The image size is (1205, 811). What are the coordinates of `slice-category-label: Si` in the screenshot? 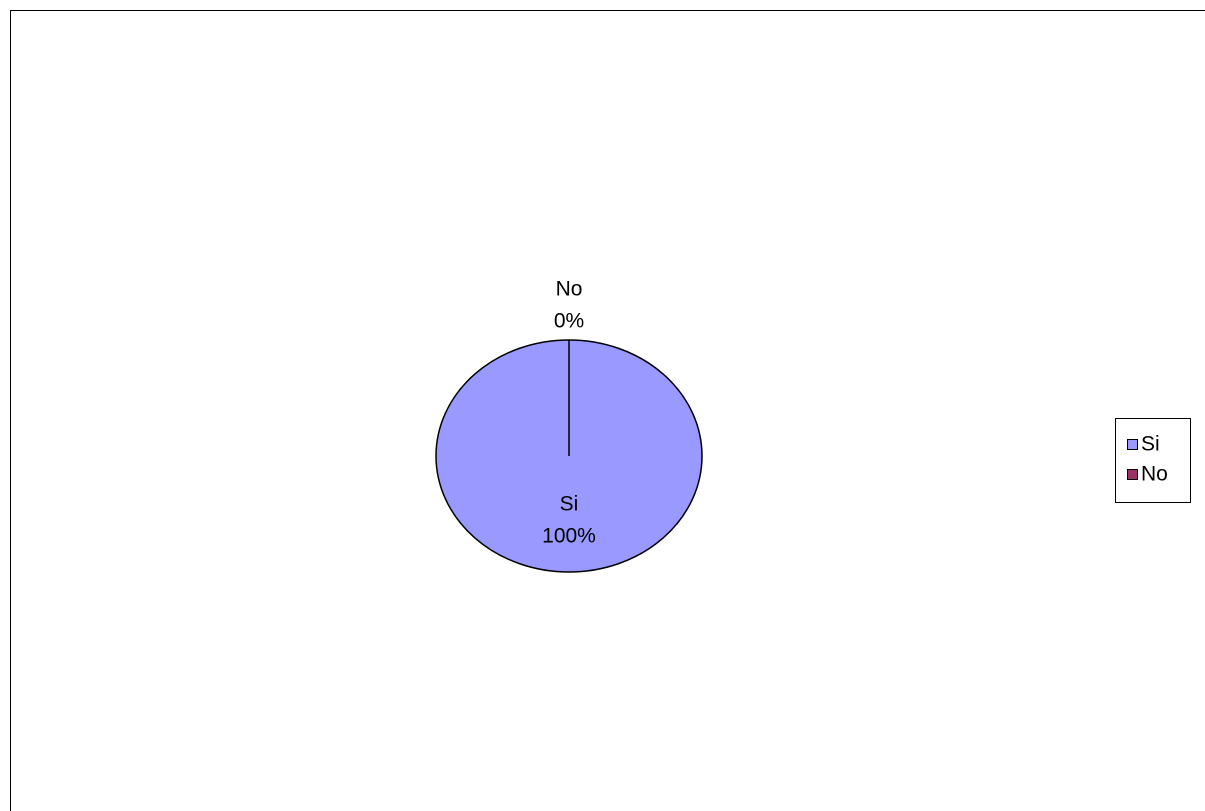 It's located at (569, 503).